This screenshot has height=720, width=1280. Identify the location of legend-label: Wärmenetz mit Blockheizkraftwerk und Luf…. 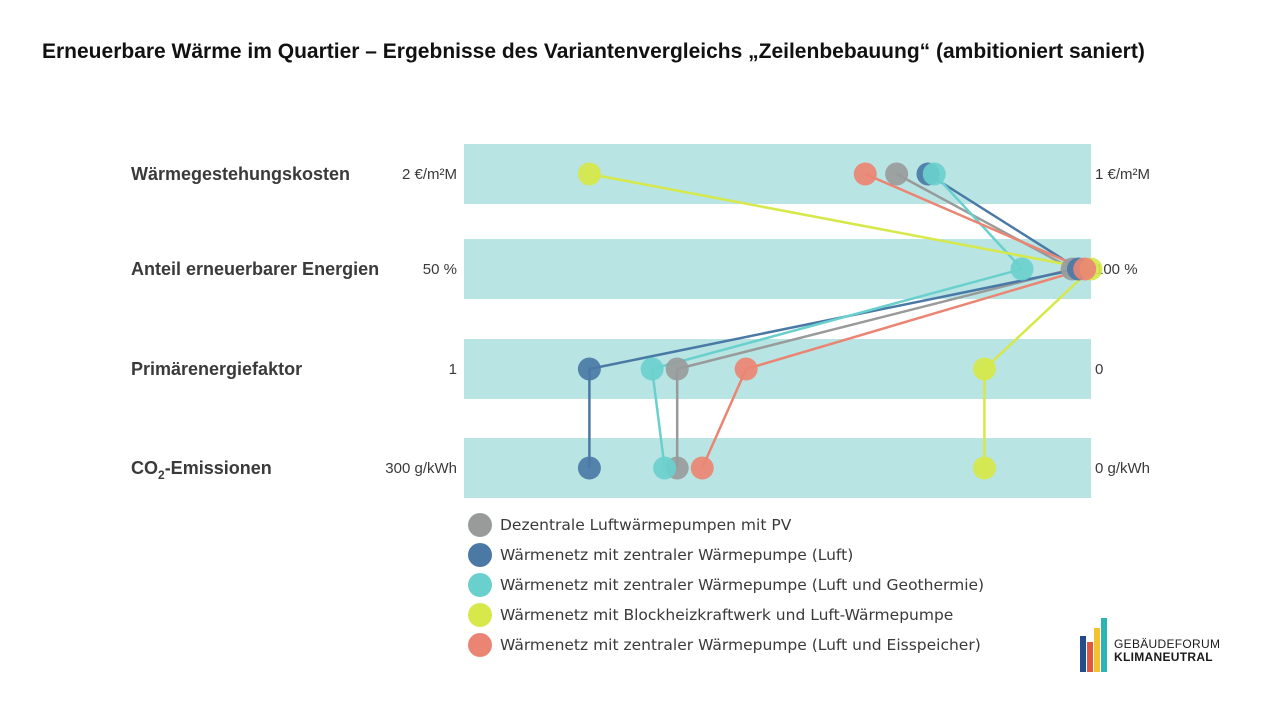
(727, 615).